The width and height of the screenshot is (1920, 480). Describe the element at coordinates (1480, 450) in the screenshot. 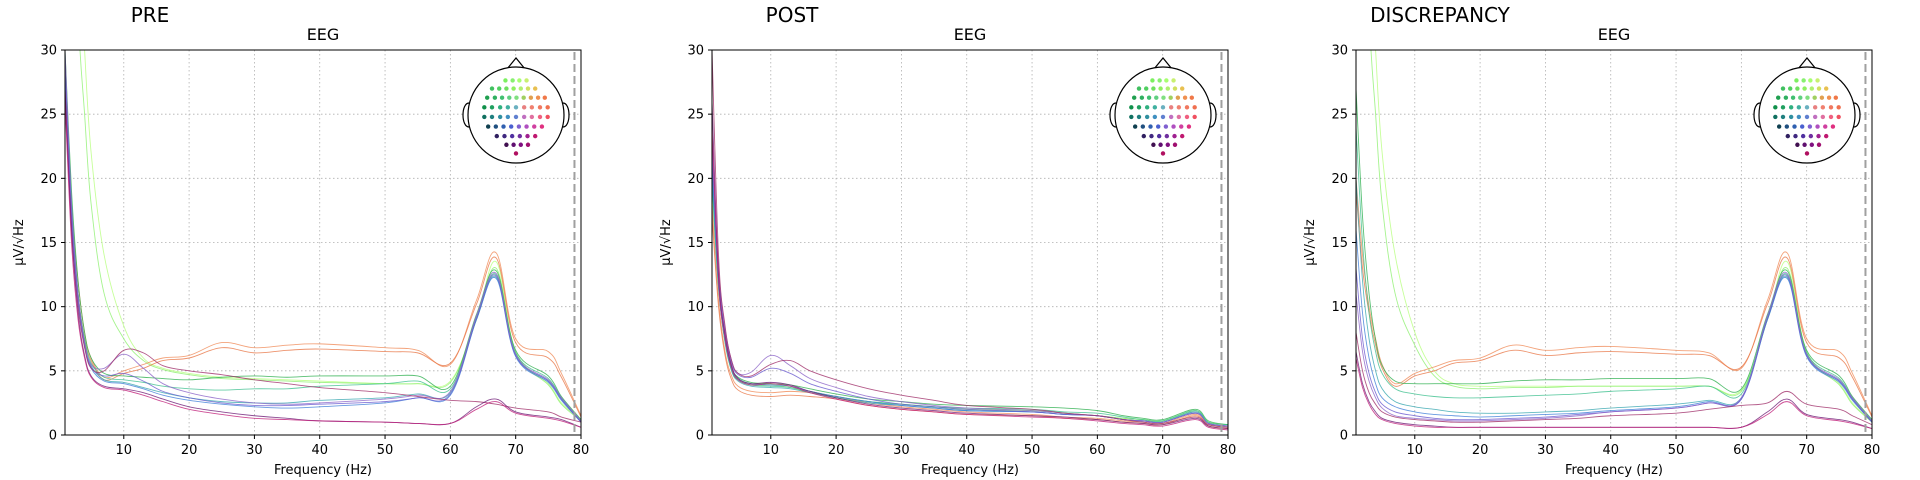

I see `x-tick-label: 20` at that location.